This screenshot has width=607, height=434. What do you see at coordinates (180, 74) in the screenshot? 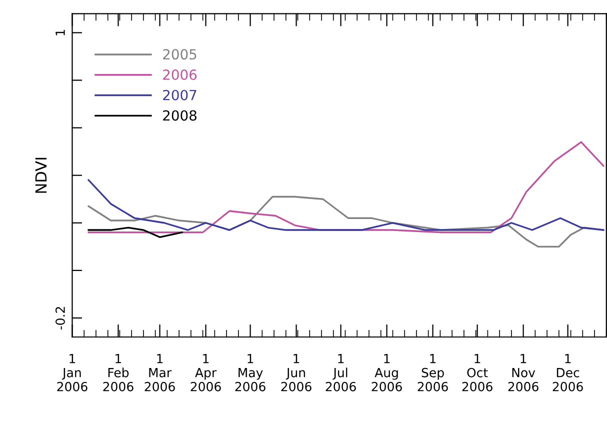
I see `legend-label: 2006` at bounding box center [180, 74].